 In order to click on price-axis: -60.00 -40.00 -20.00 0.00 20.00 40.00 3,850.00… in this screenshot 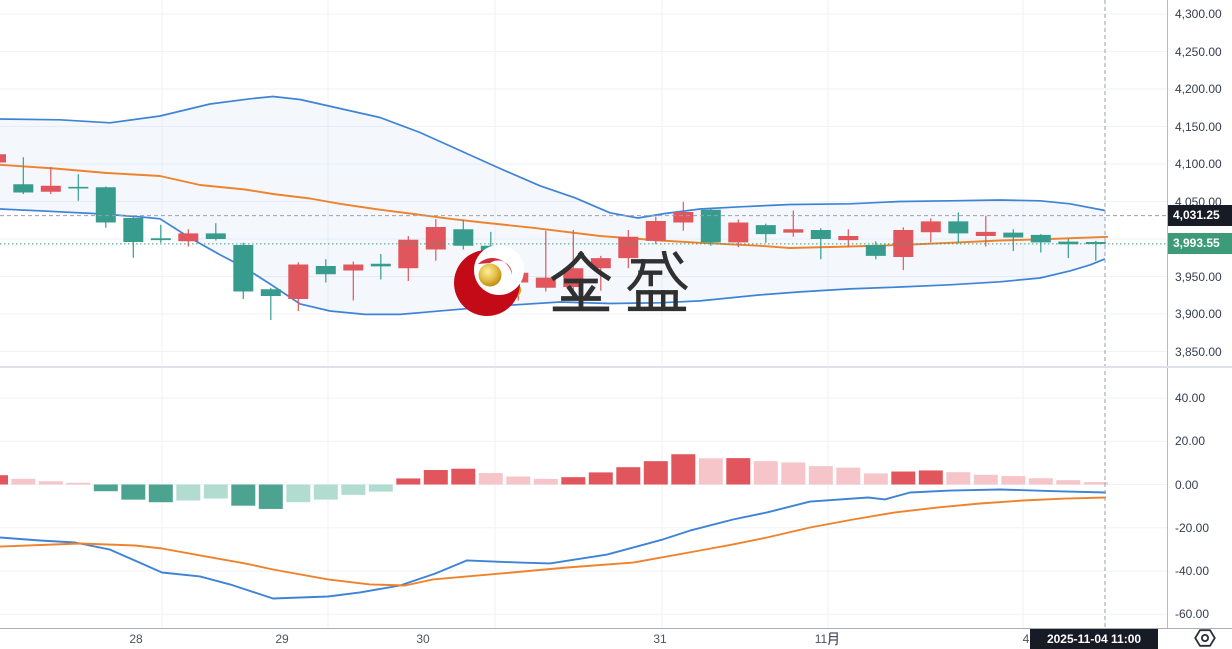, I will do `click(1199, 314)`.